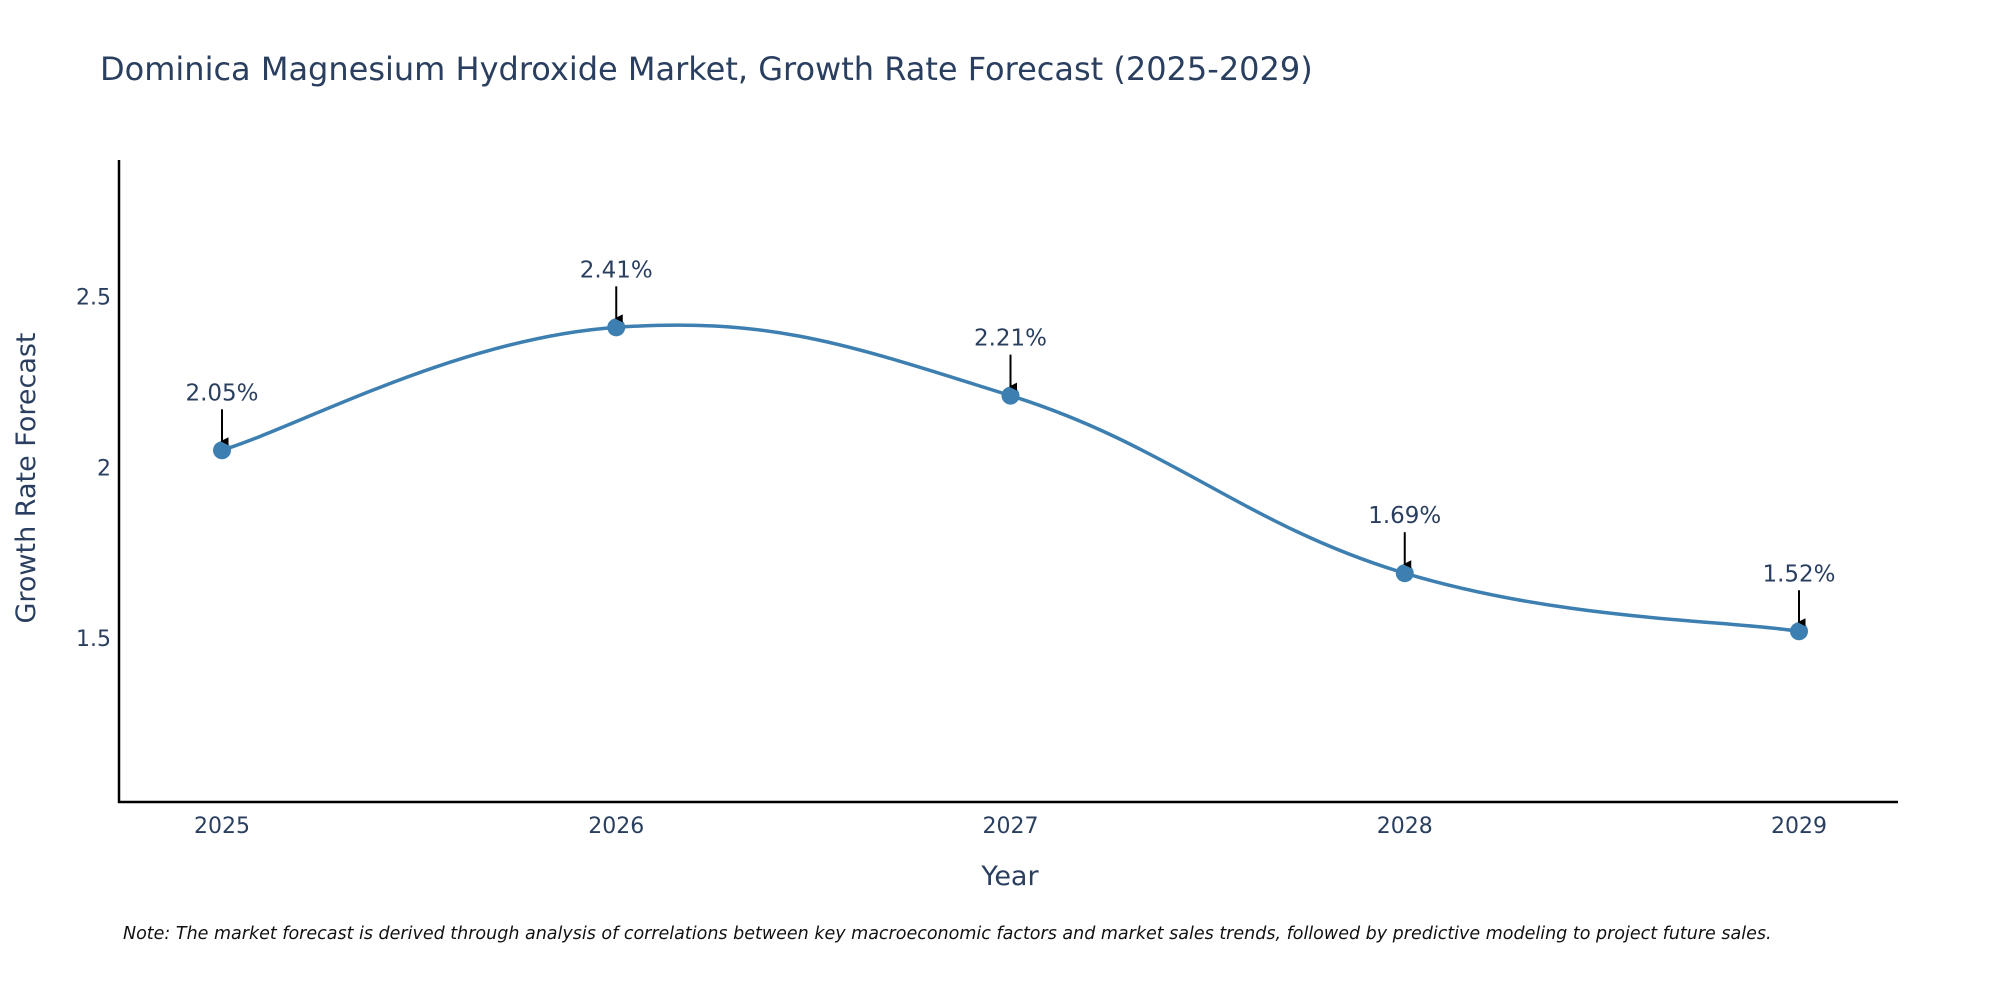 The image size is (2000, 1000). What do you see at coordinates (616, 270) in the screenshot?
I see `annotation-label: 2.41%` at bounding box center [616, 270].